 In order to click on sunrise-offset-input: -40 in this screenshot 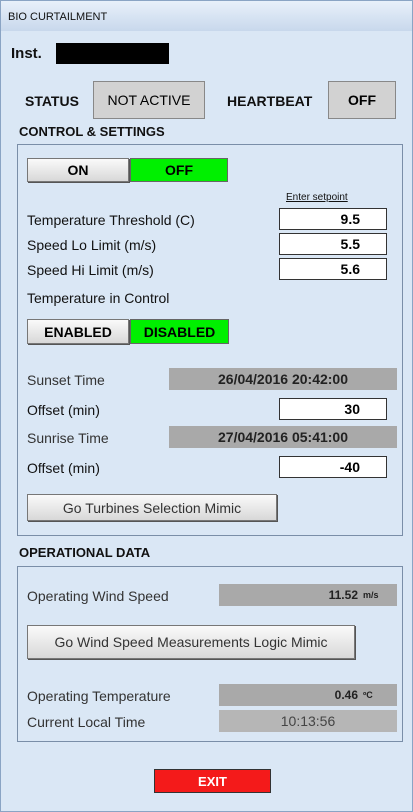, I will do `click(333, 467)`.